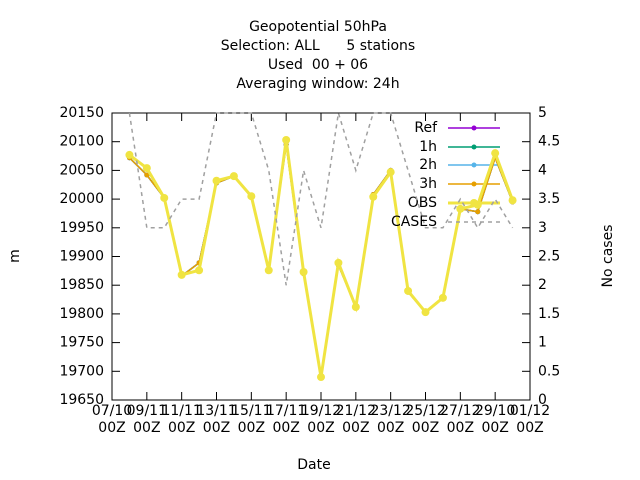  I want to click on x-tick-label: 01/12 00Z, so click(530, 419).